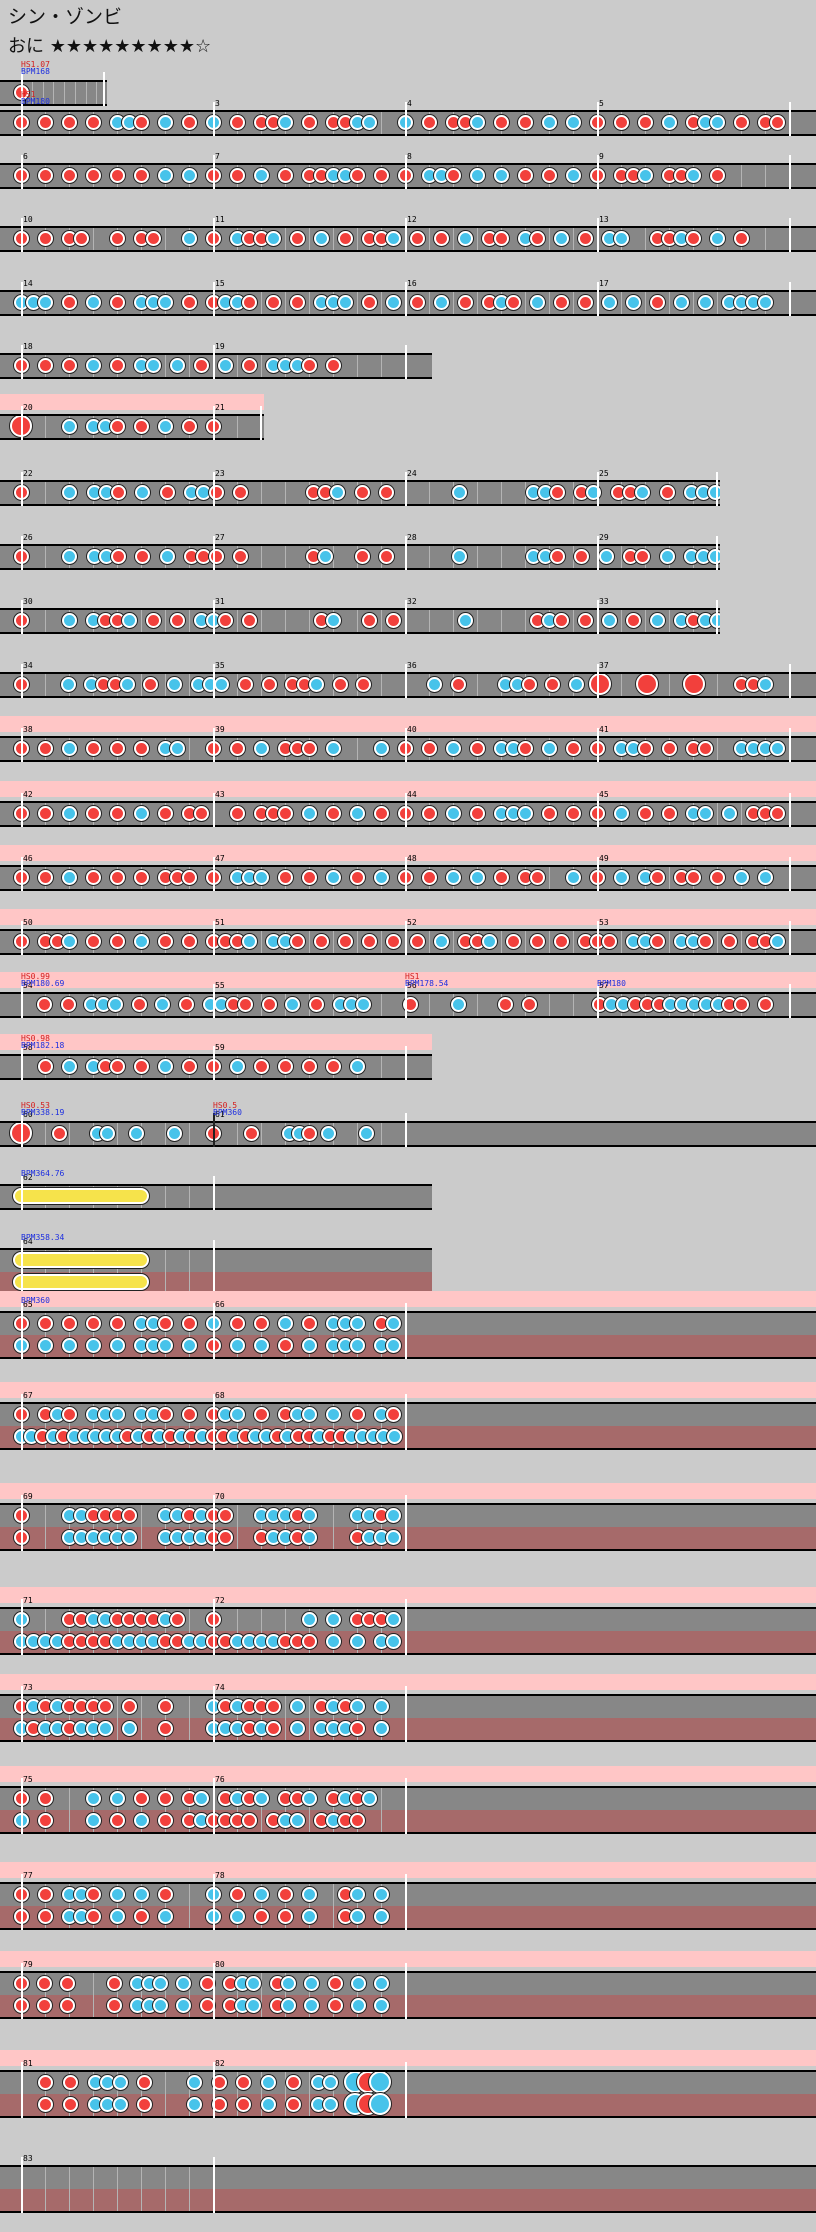  What do you see at coordinates (28, 2063) in the screenshot?
I see `measure-number: 81` at bounding box center [28, 2063].